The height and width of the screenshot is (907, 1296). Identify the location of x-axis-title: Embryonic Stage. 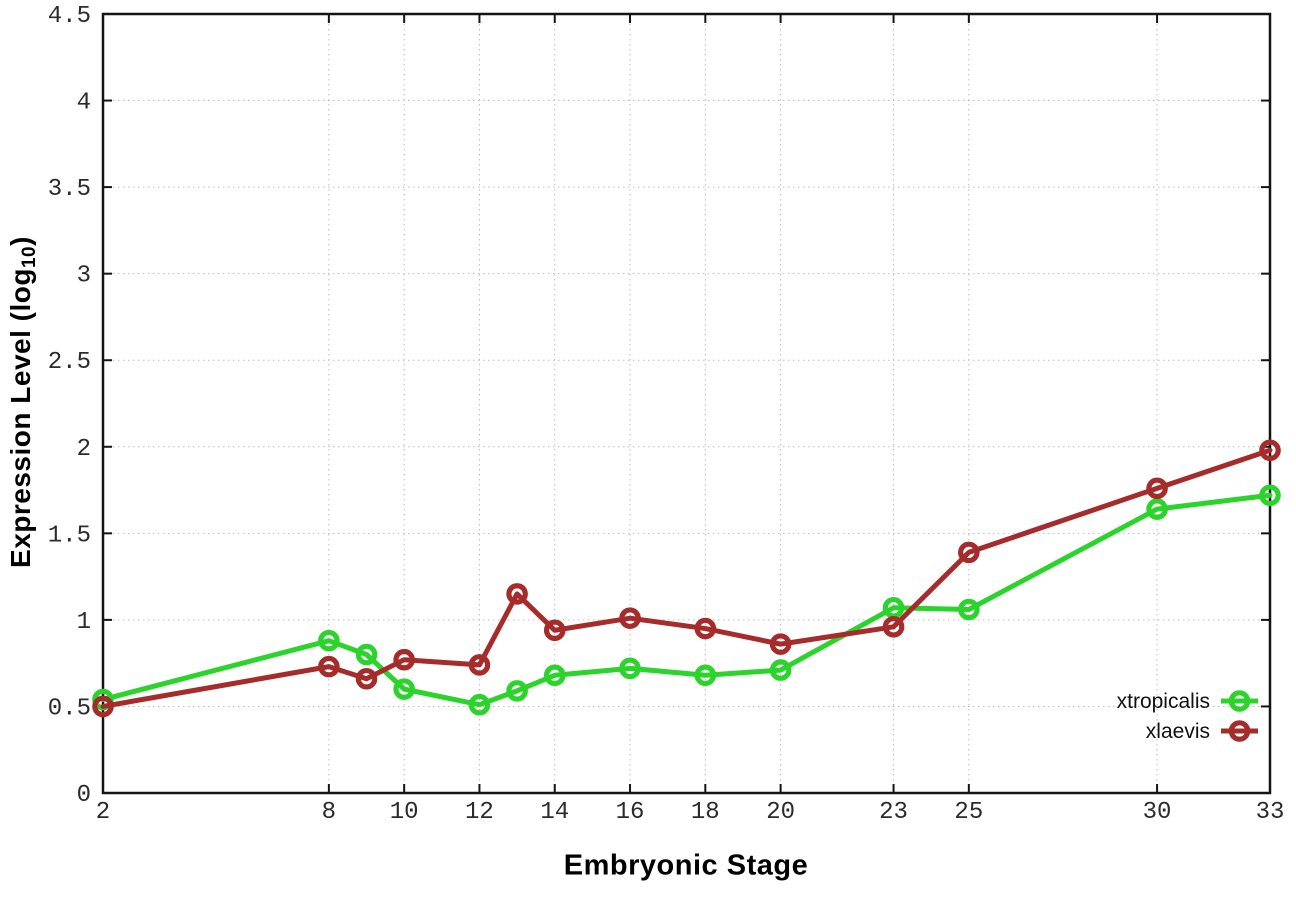
(686, 866).